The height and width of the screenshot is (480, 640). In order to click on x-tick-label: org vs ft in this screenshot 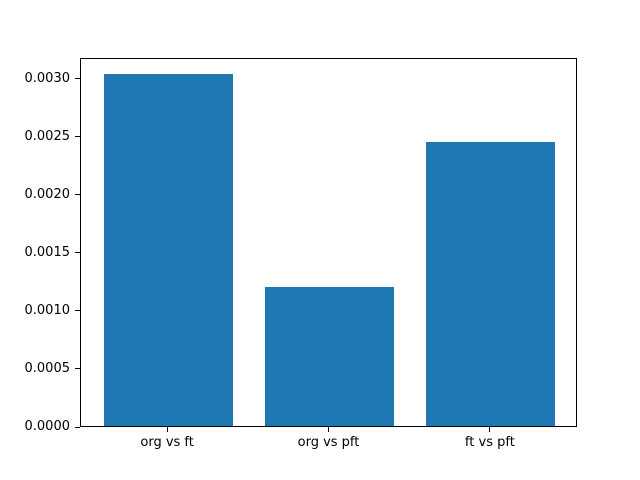, I will do `click(167, 442)`.